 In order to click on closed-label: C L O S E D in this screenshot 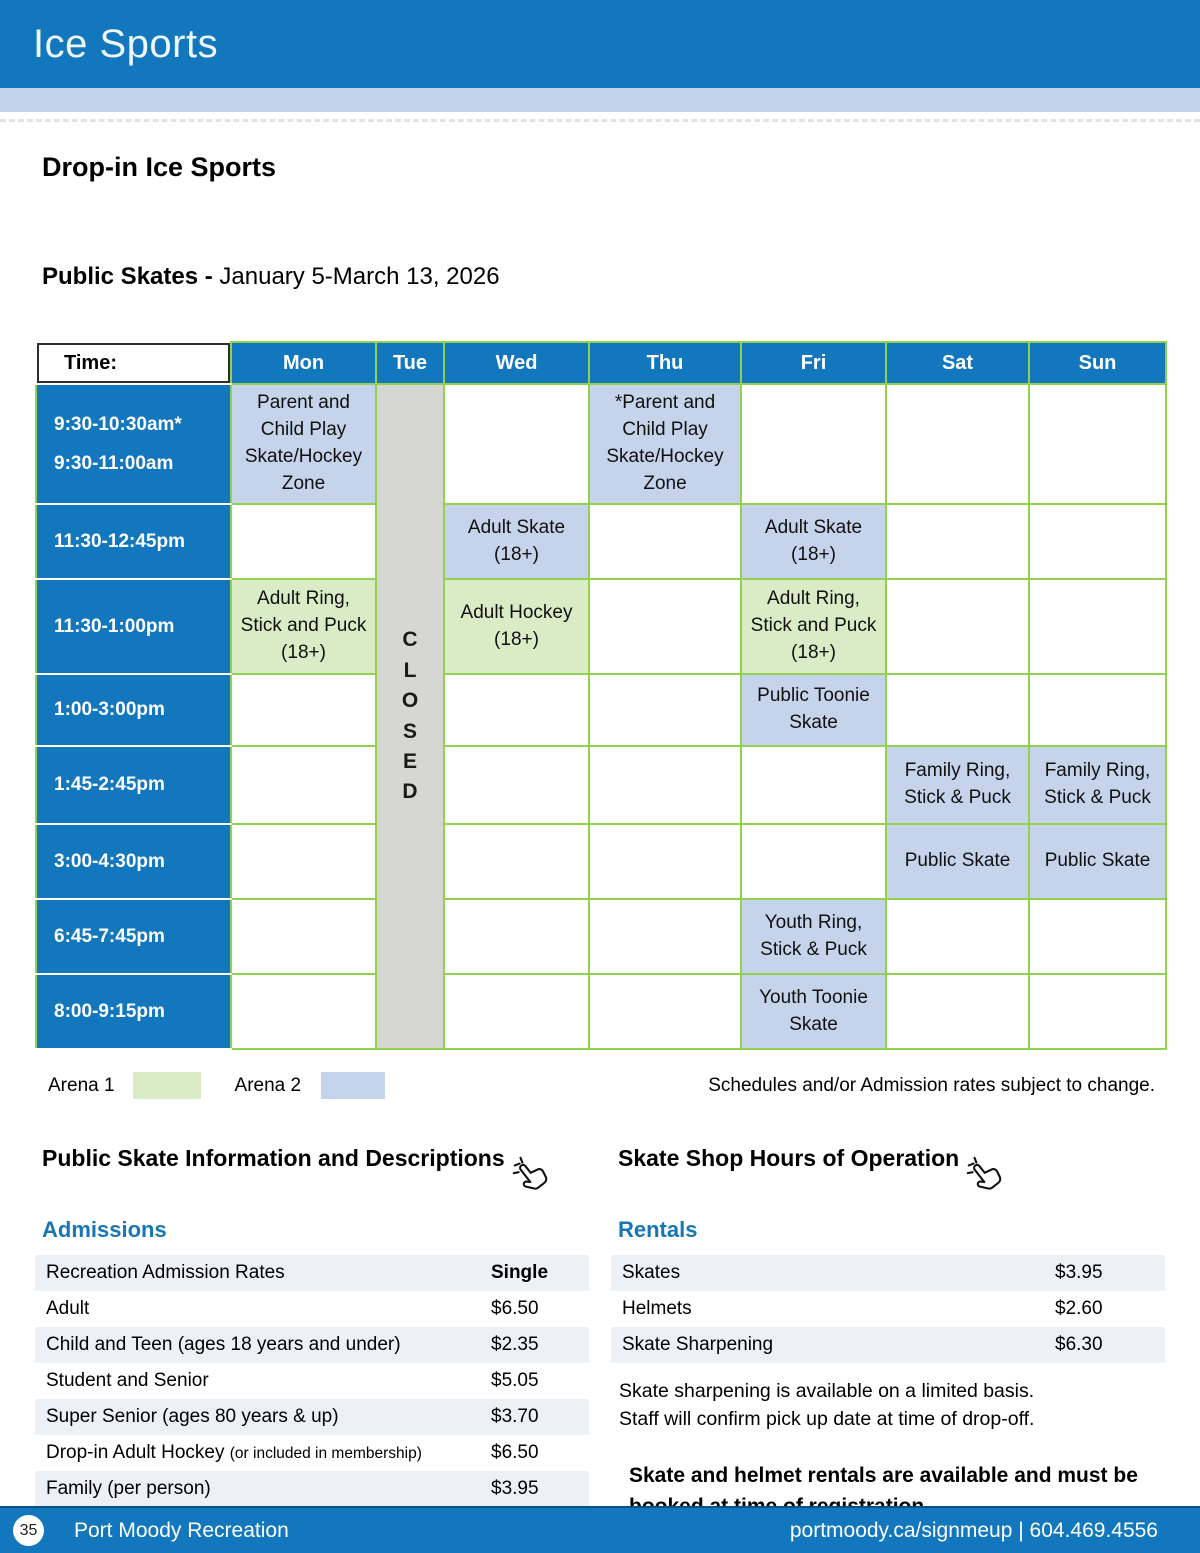, I will do `click(410, 716)`.